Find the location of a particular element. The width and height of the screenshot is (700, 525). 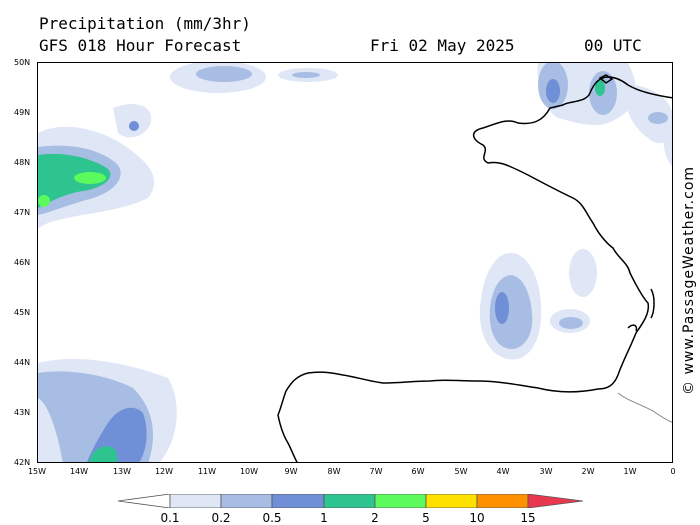

lon-label-9w: 9W is located at coordinates (291, 471).